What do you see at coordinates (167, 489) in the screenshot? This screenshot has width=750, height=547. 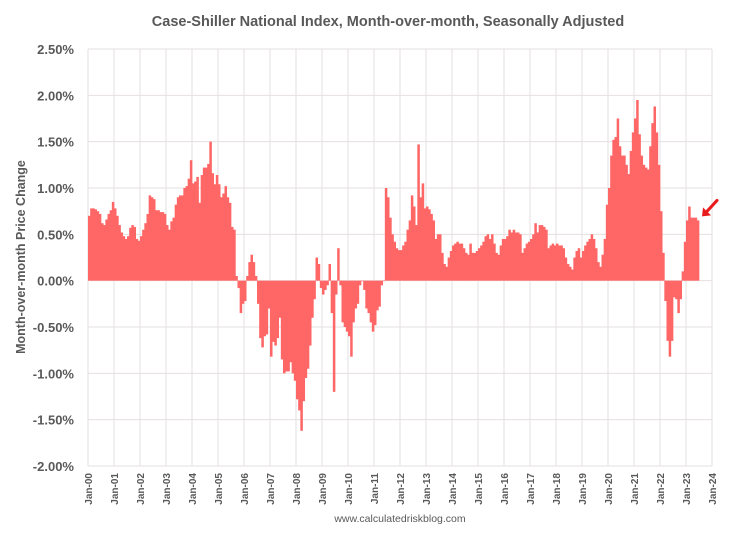 I see `x-tick-label: Jan-03` at bounding box center [167, 489].